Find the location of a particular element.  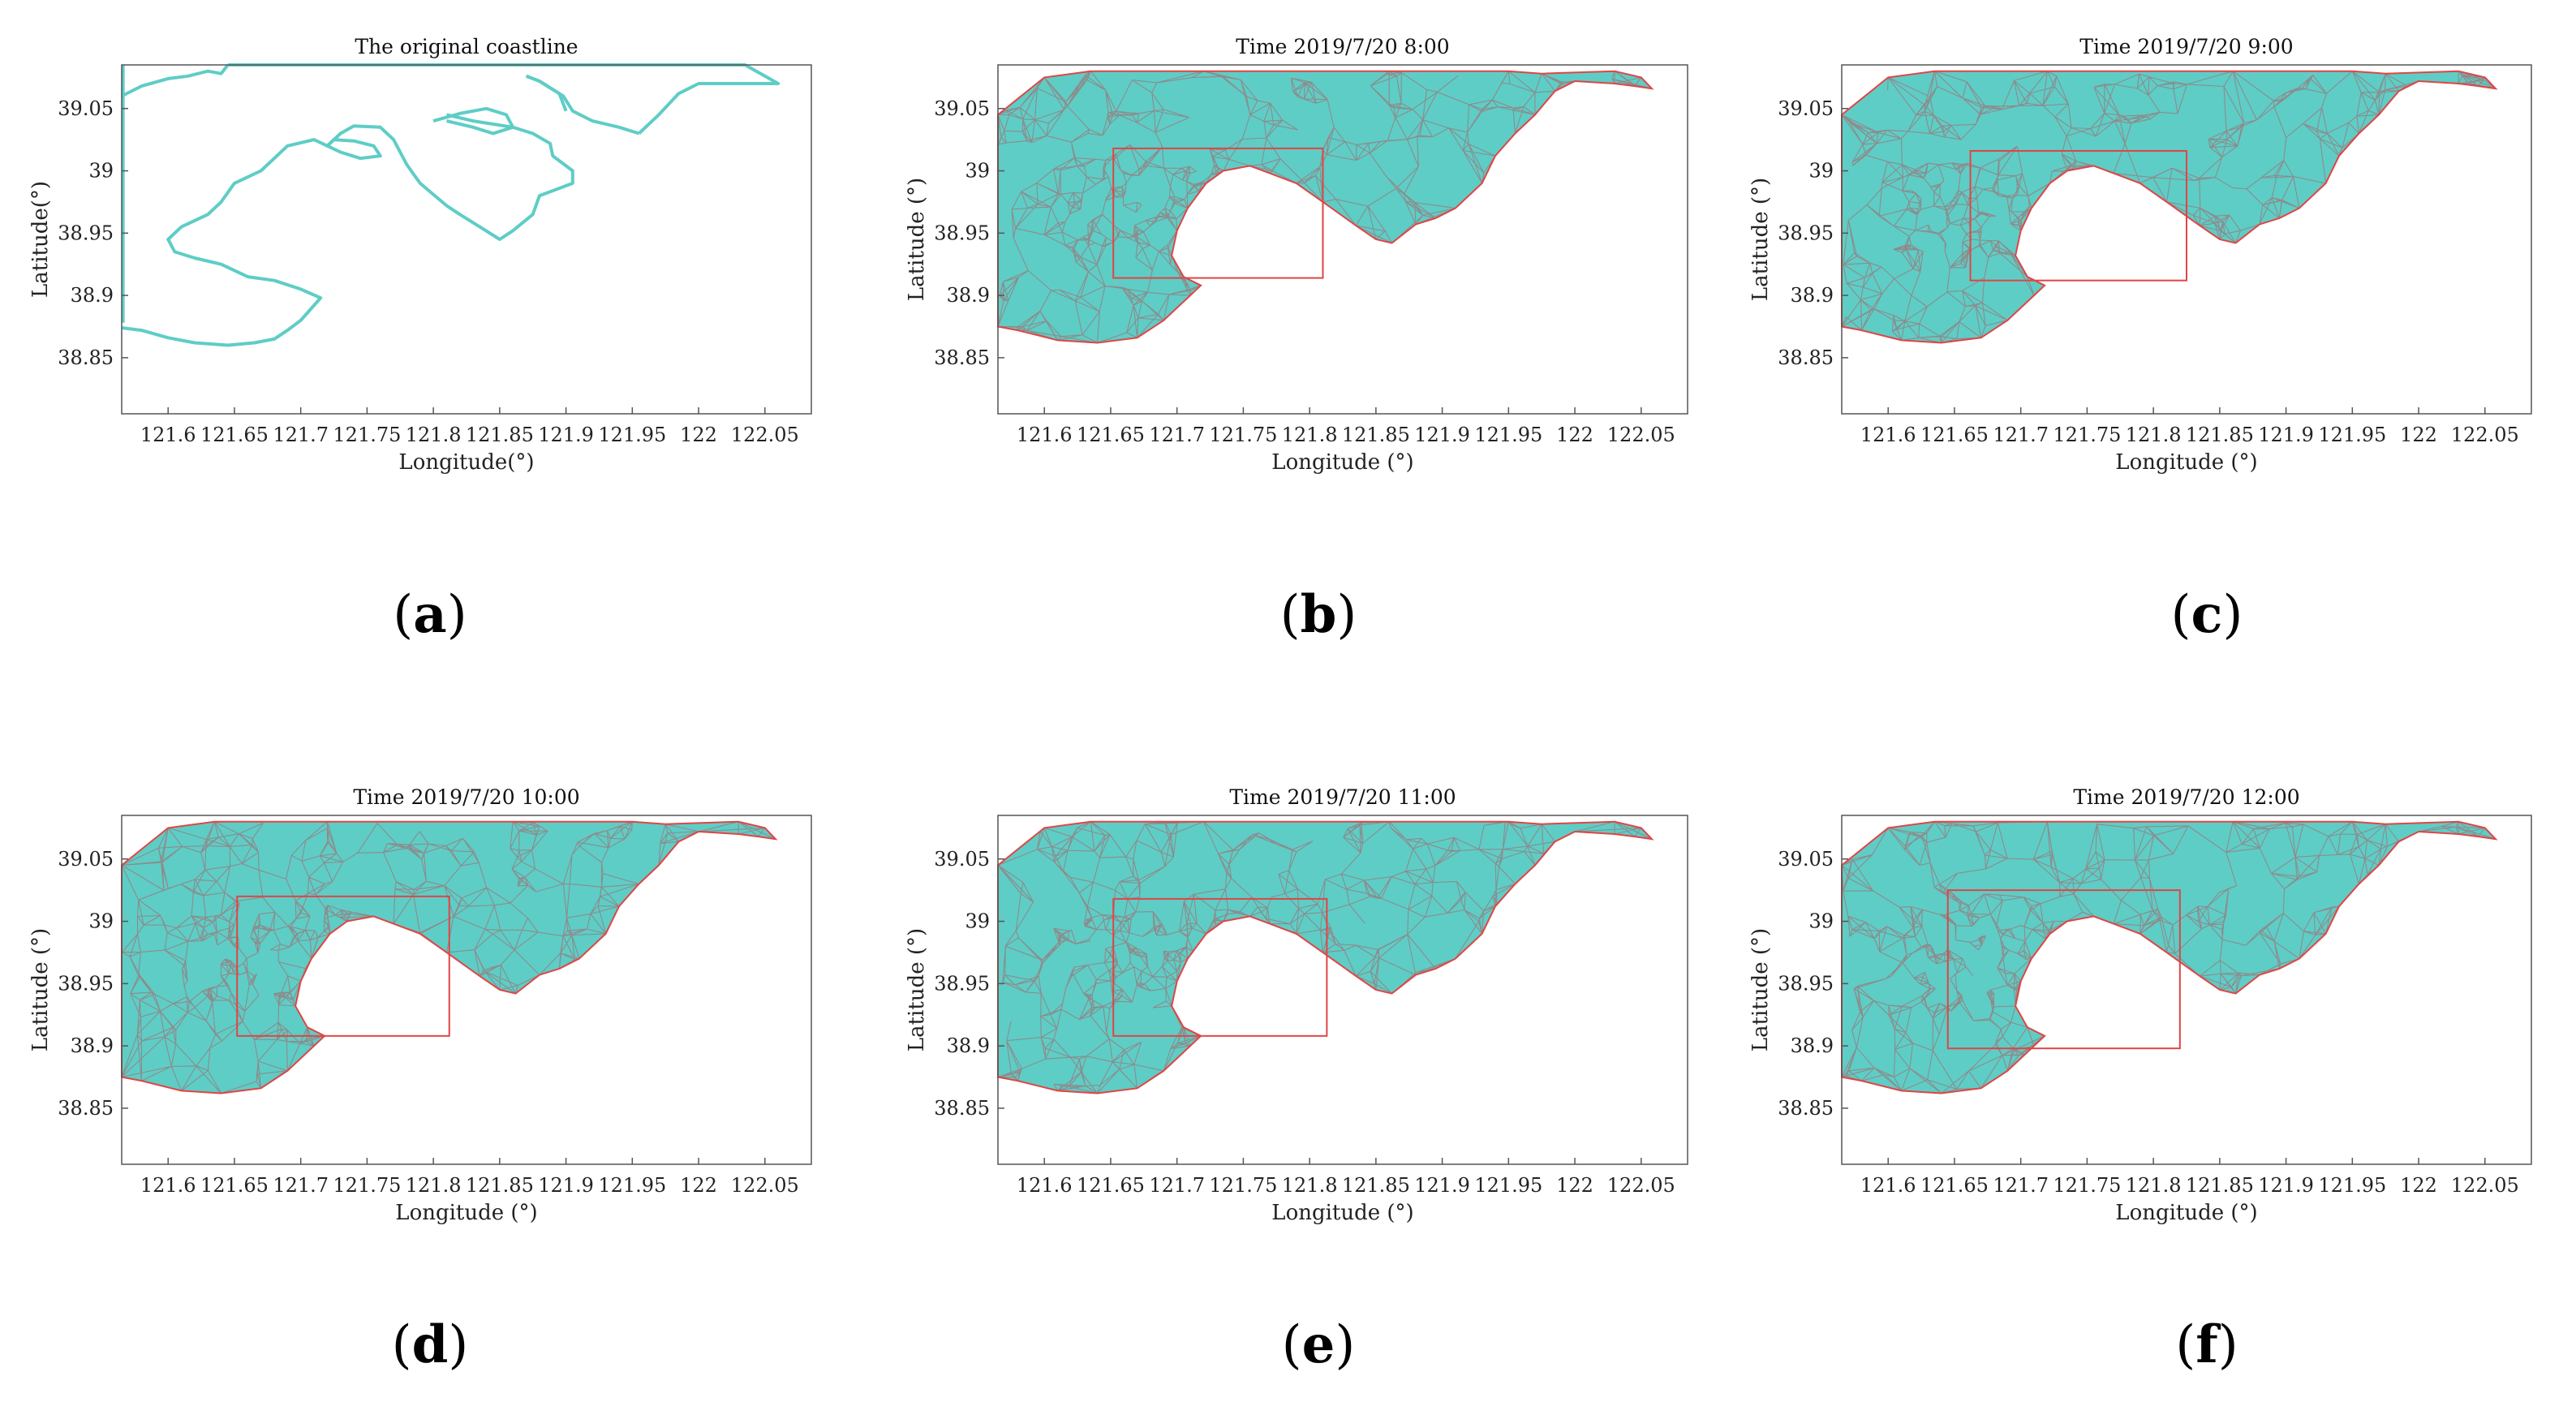

map-title: Time 2019/7/20 12:00 is located at coordinates (2186, 797).